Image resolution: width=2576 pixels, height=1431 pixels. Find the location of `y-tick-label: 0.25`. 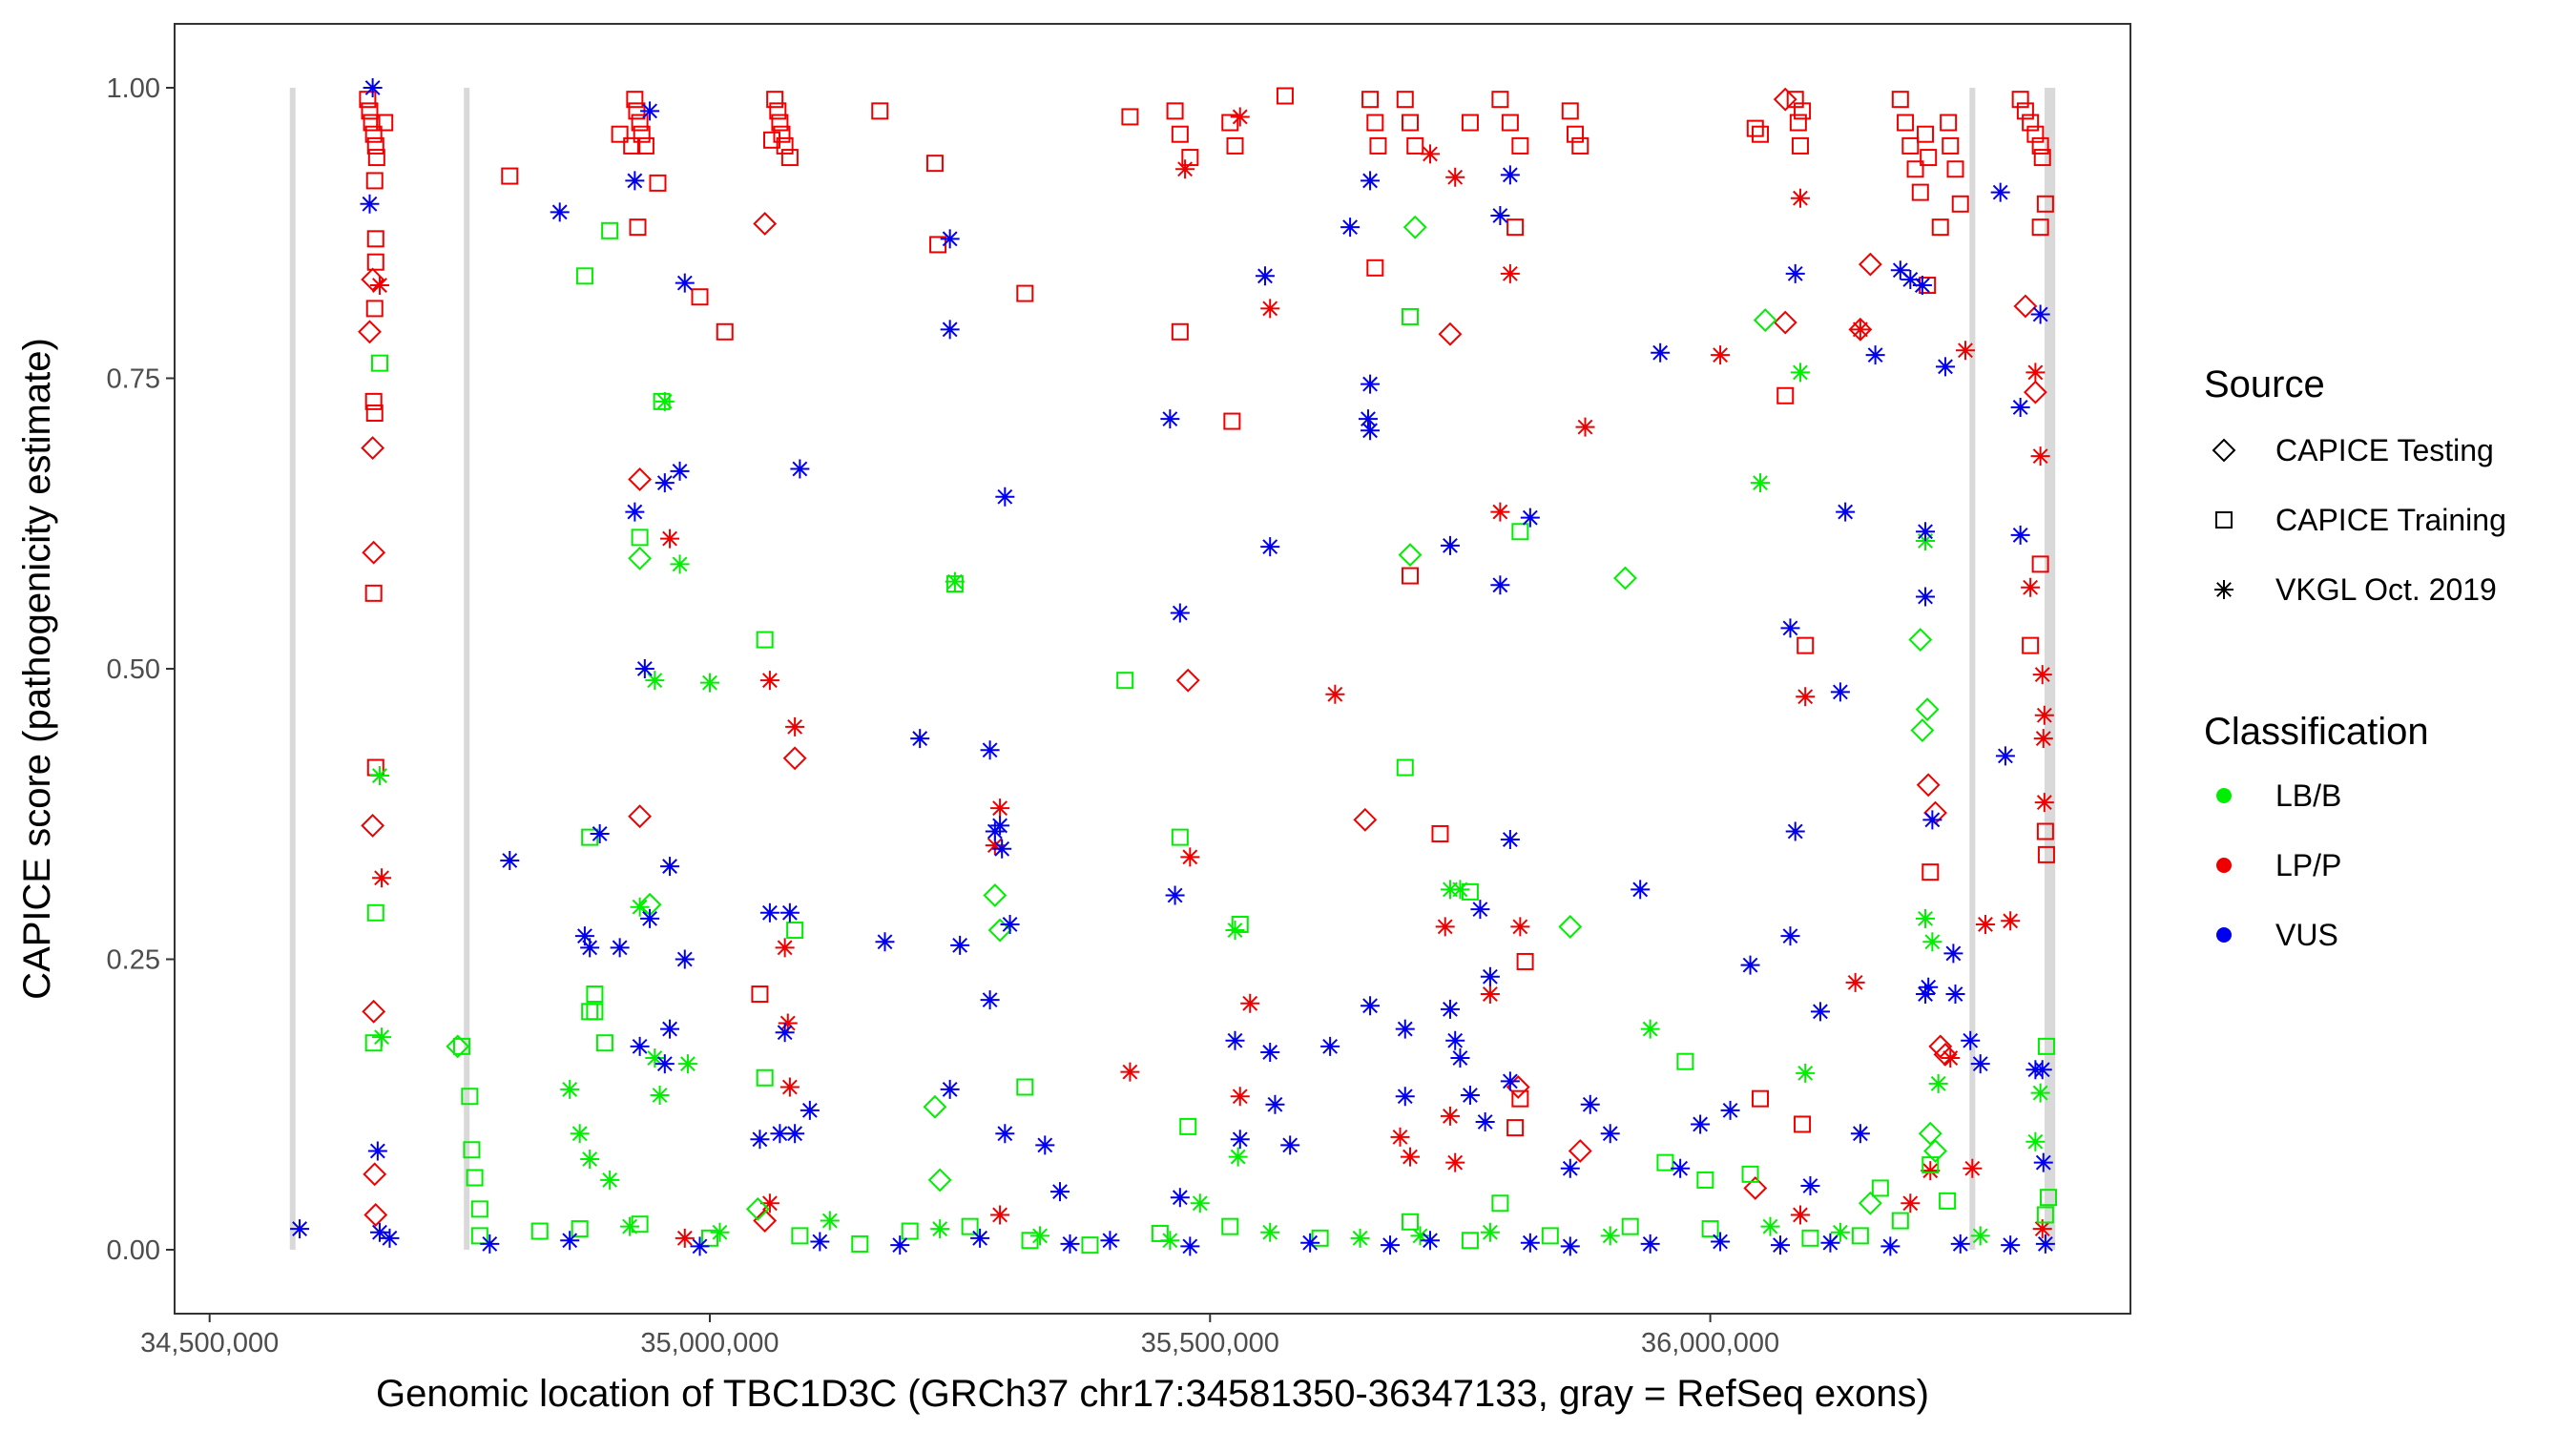

y-tick-label: 0.25 is located at coordinates (133, 961).